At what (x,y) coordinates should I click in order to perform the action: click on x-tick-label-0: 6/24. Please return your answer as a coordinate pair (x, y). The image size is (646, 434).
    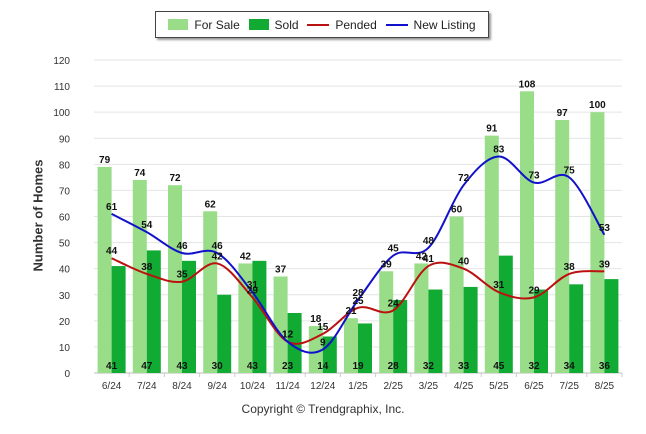
    Looking at the image, I should click on (112, 386).